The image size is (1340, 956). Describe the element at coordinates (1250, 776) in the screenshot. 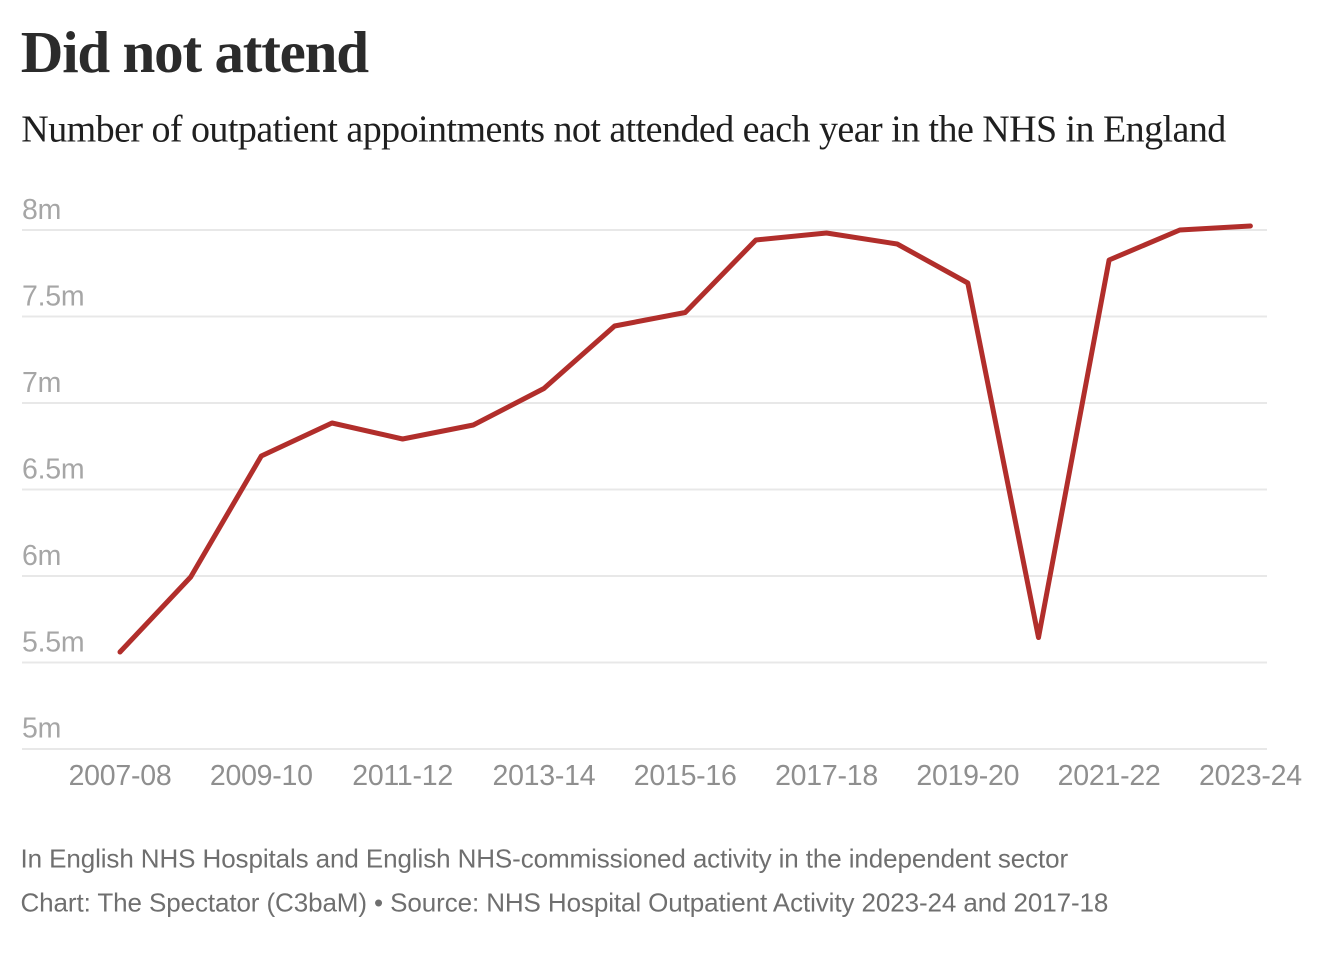

I see `svg-text: 2023-24` at that location.